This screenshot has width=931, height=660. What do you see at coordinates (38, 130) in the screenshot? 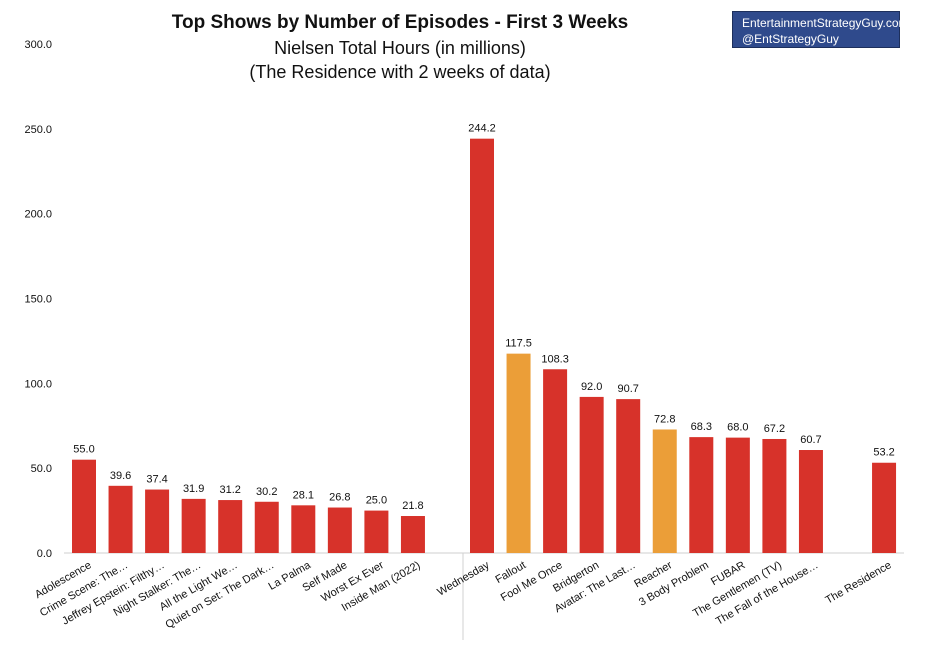
I see `y-tick-label: 250.0` at bounding box center [38, 130].